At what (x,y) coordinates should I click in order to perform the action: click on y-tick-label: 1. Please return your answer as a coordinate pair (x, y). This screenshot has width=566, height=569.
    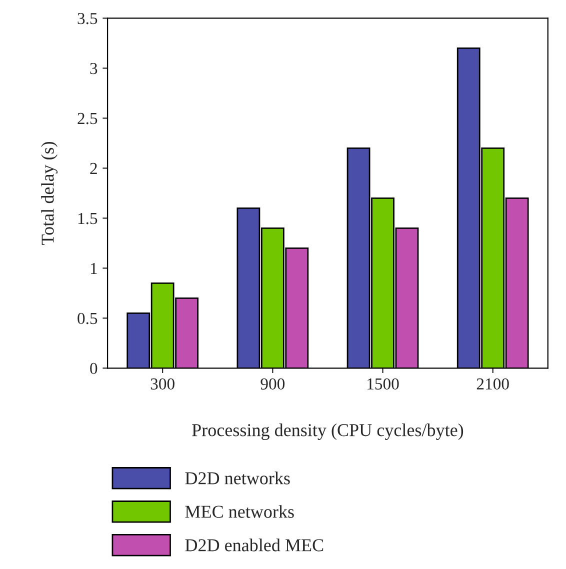
    Looking at the image, I should click on (93, 268).